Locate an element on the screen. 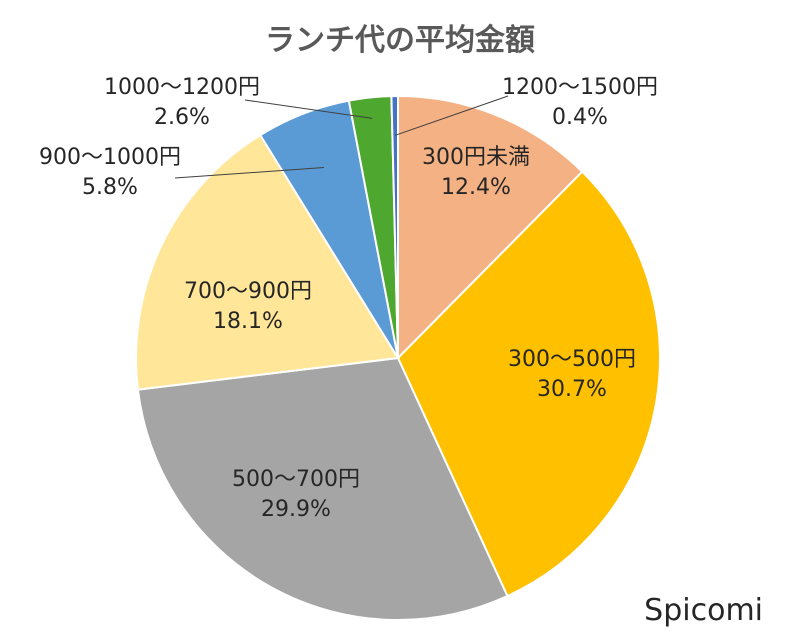 The height and width of the screenshot is (639, 800). slice-percent-label: 12.4% is located at coordinates (476, 187).